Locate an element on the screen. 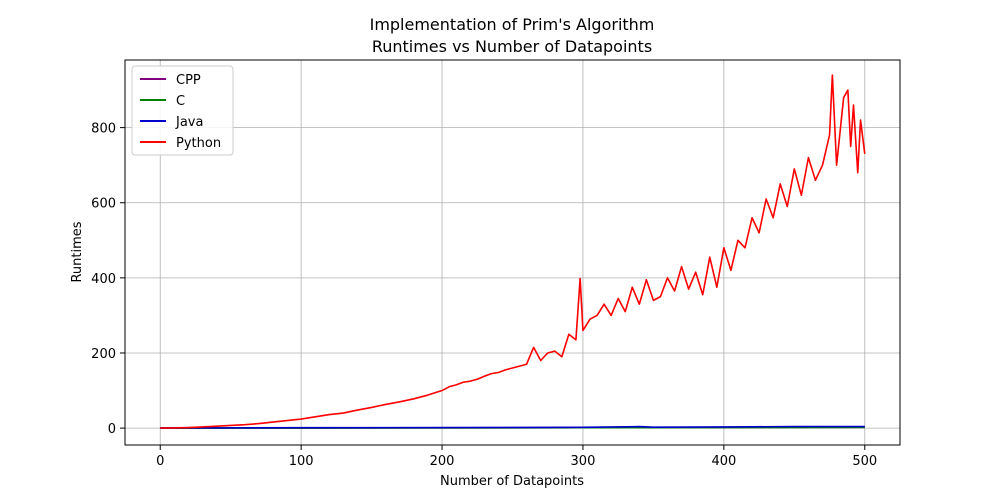 The height and width of the screenshot is (500, 1000). series-line-java is located at coordinates (512, 427).